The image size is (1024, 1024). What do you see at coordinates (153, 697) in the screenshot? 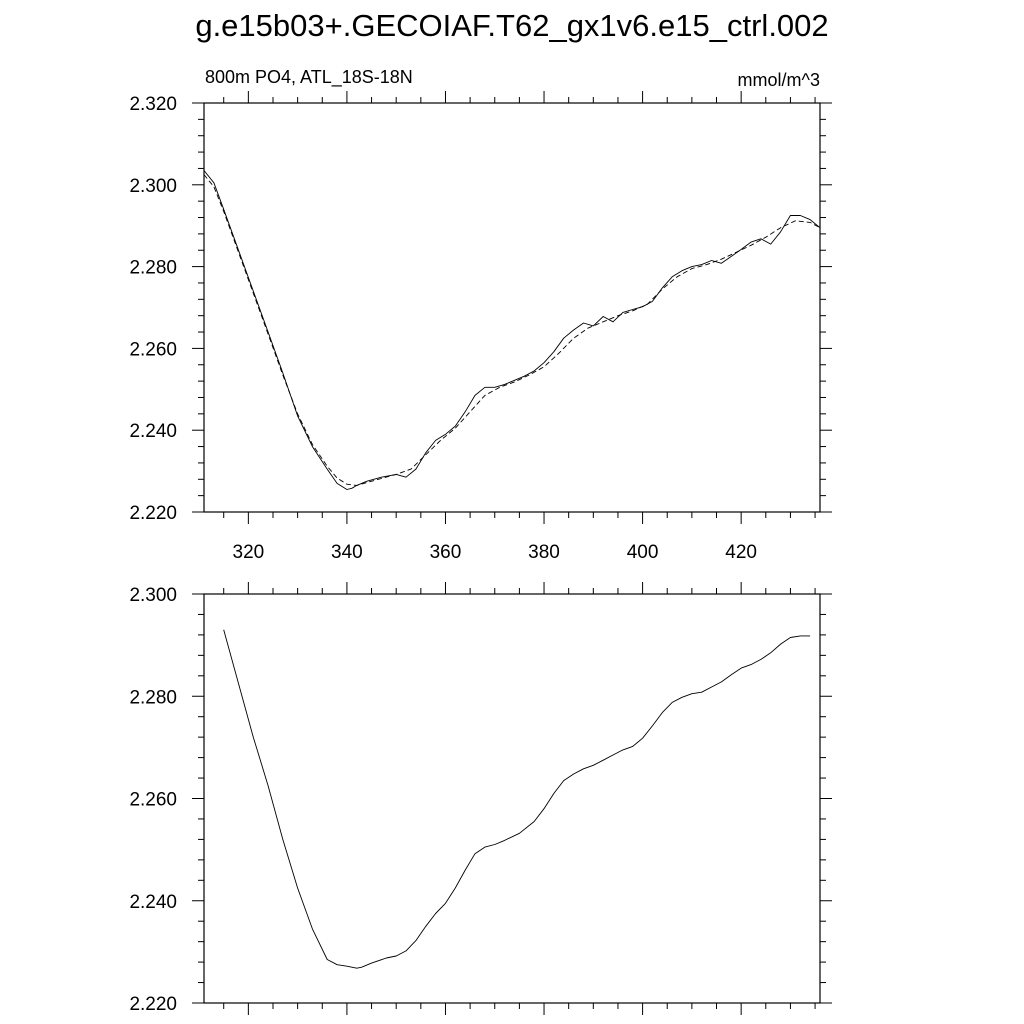
I see `bottom-y-tick-label: 2.280` at bounding box center [153, 697].